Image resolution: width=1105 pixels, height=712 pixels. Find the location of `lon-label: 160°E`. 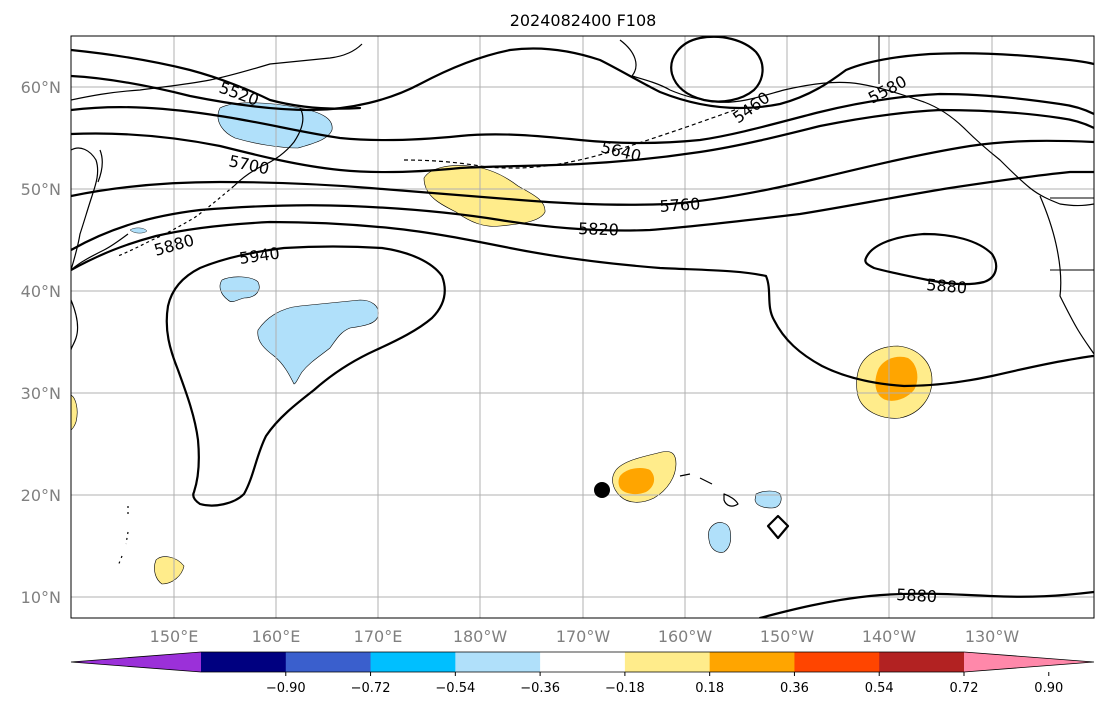

lon-label: 160°E is located at coordinates (276, 636).